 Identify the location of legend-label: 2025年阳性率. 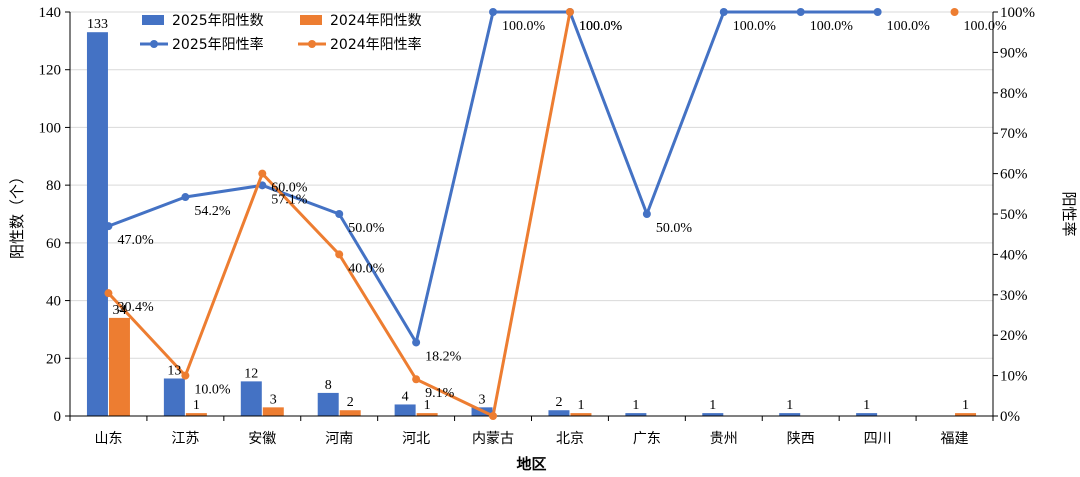
(218, 44).